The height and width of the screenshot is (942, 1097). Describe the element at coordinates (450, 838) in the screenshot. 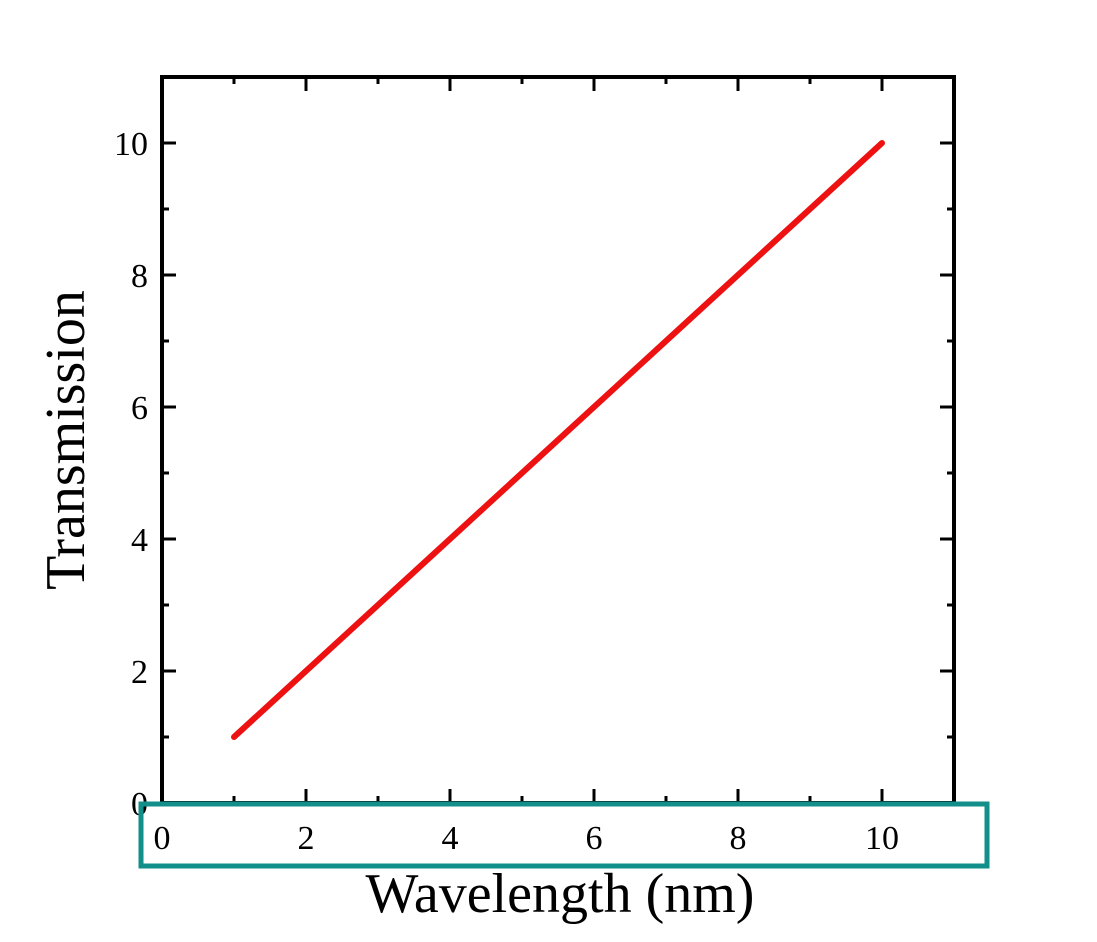

I see `x-tick-label-2: 4` at that location.